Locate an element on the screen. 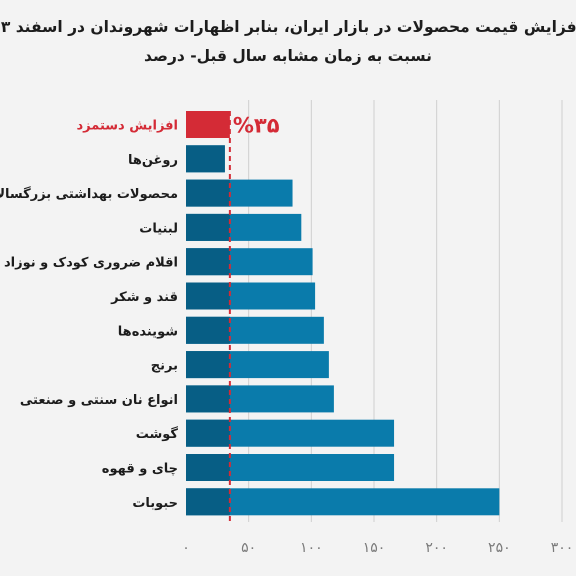  x-tick-label: ۳۰۰ is located at coordinates (562, 548).